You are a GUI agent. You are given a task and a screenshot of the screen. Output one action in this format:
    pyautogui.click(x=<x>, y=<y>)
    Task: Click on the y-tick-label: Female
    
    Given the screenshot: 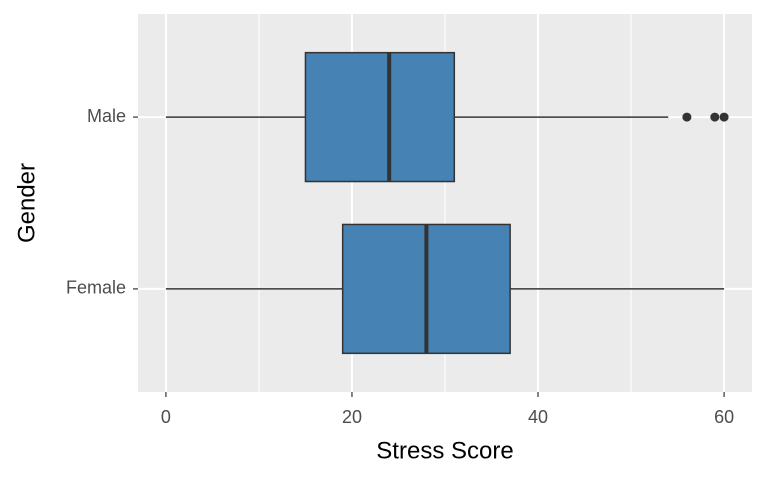 What is the action you would take?
    pyautogui.click(x=96, y=288)
    